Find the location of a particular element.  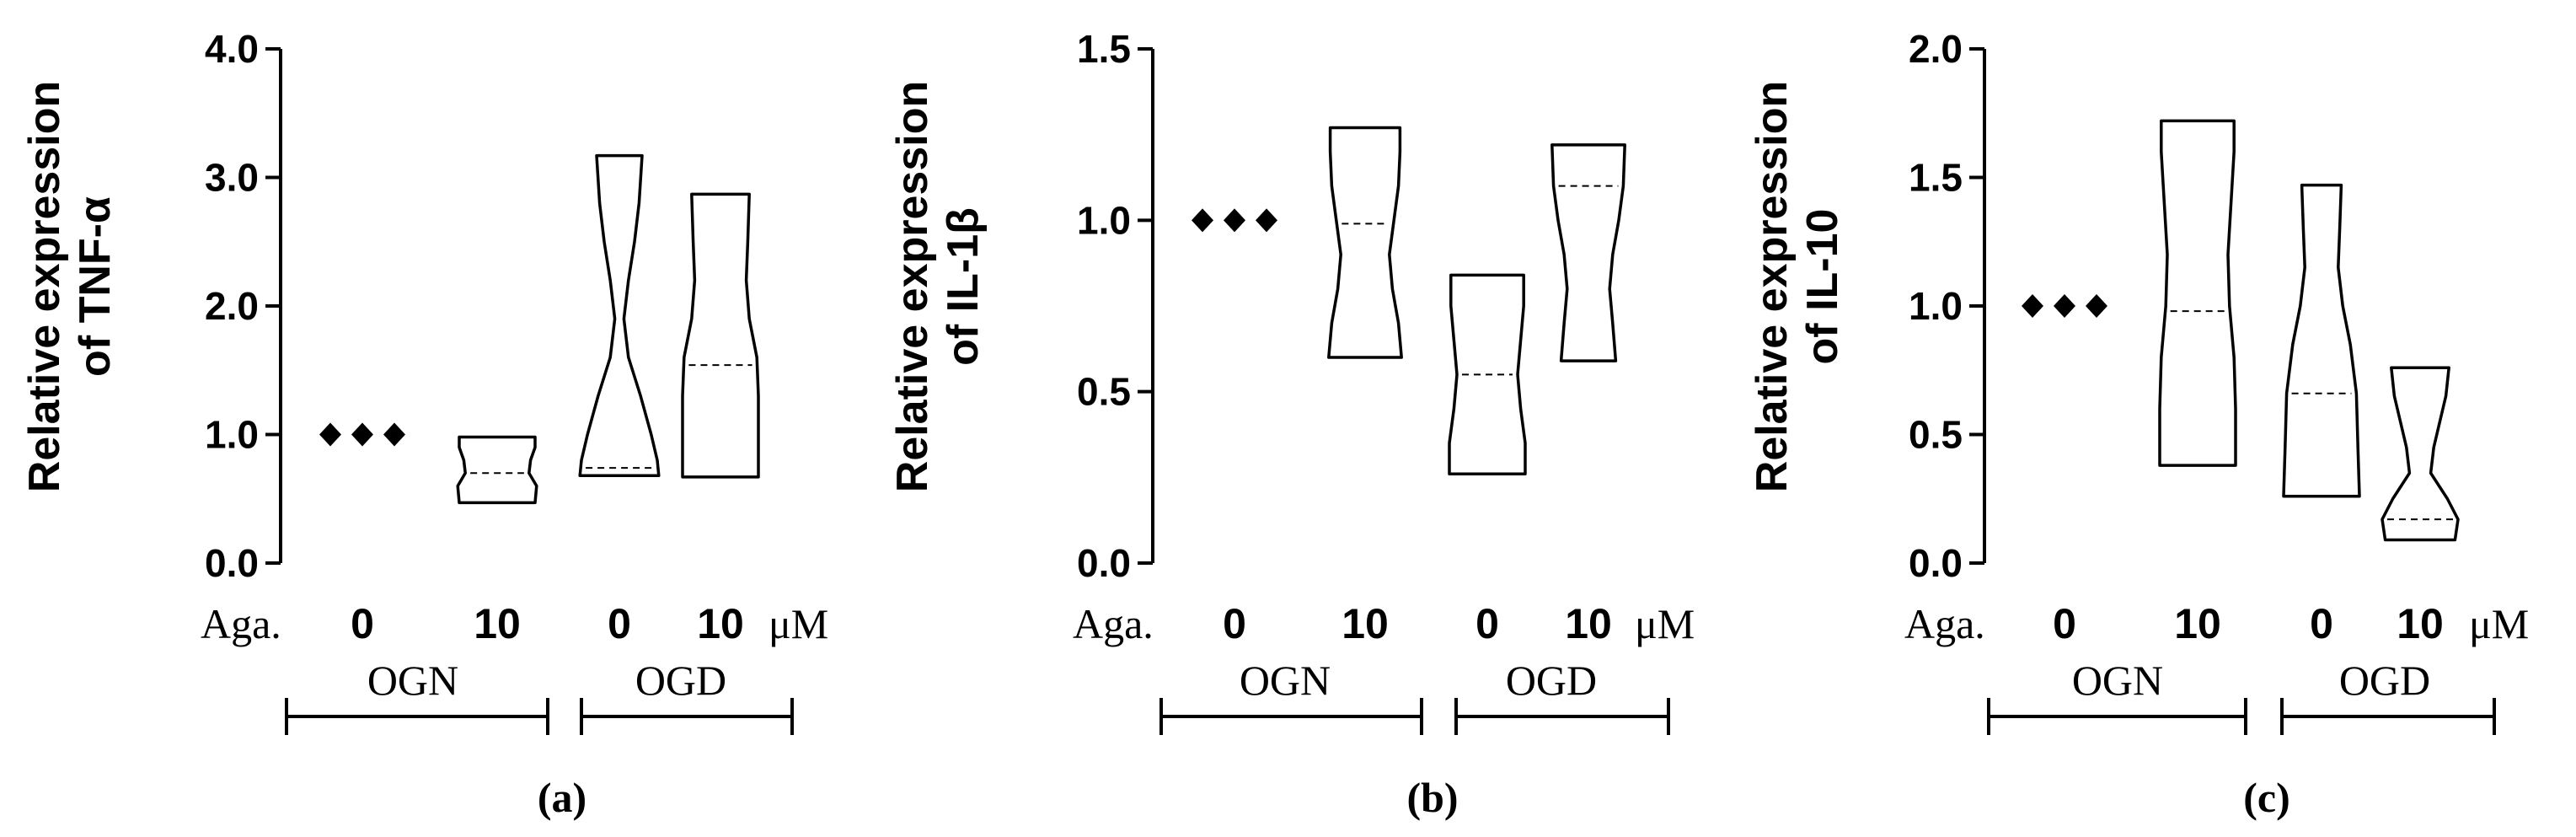

panel-label-a: (a) is located at coordinates (562, 797).